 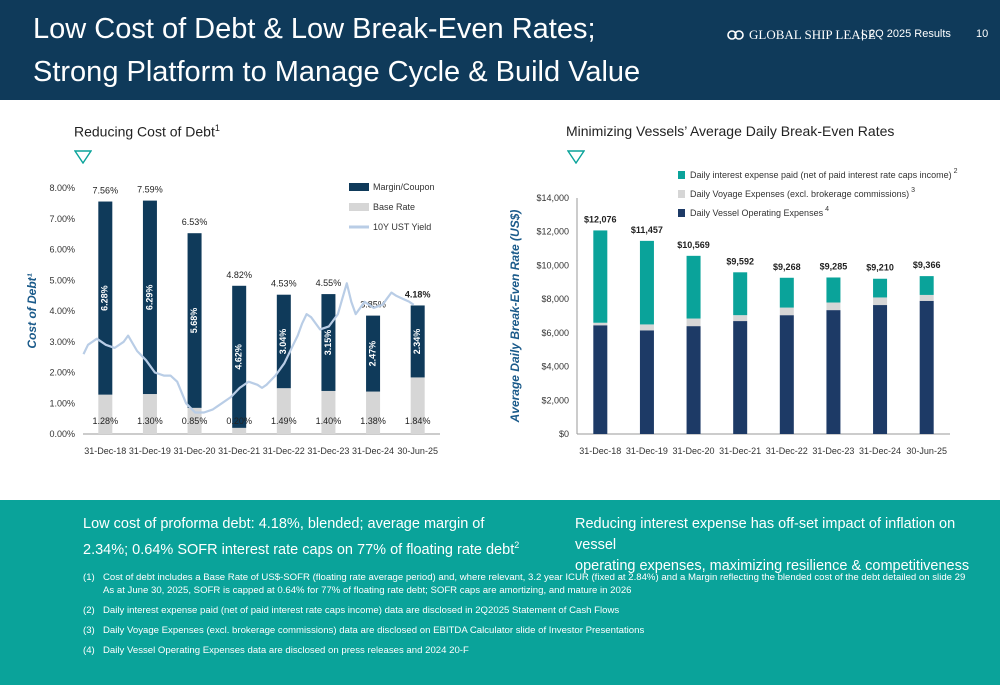 I want to click on base-rate-label: 1.28%, so click(x=106, y=421).